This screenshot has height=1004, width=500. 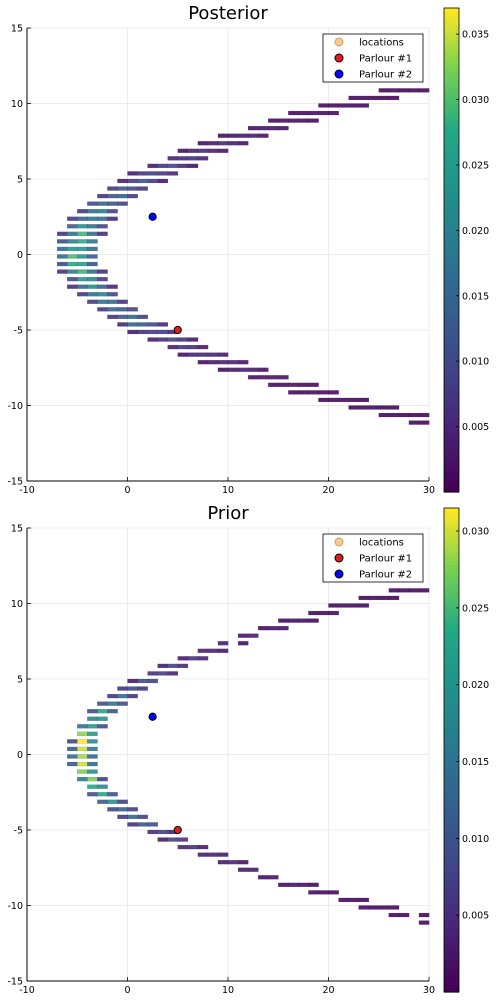 What do you see at coordinates (328, 490) in the screenshot?
I see `x-tick-label: 20` at bounding box center [328, 490].